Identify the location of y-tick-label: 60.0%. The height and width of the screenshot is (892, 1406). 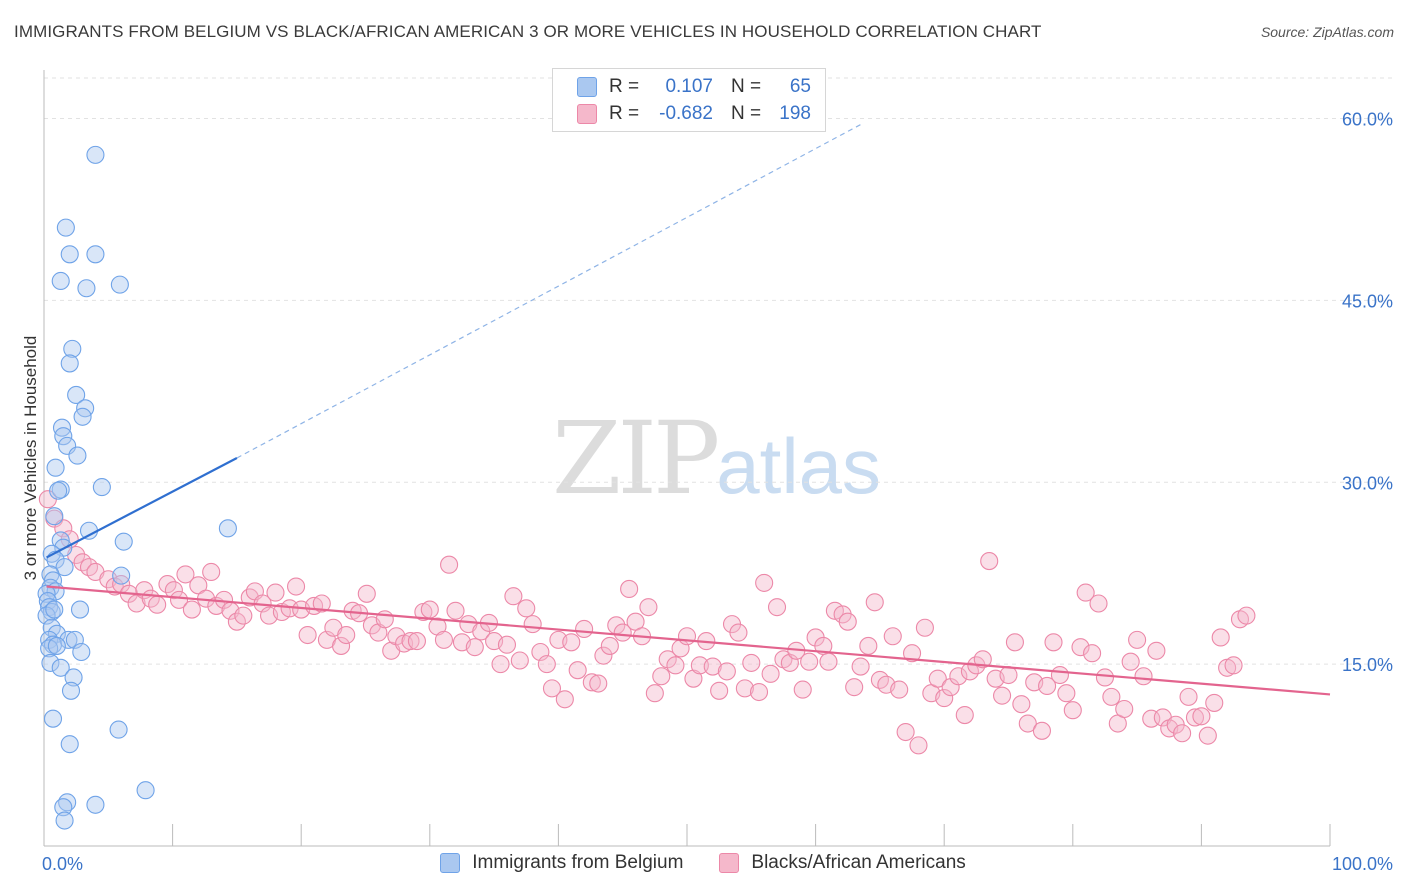
(1367, 120).